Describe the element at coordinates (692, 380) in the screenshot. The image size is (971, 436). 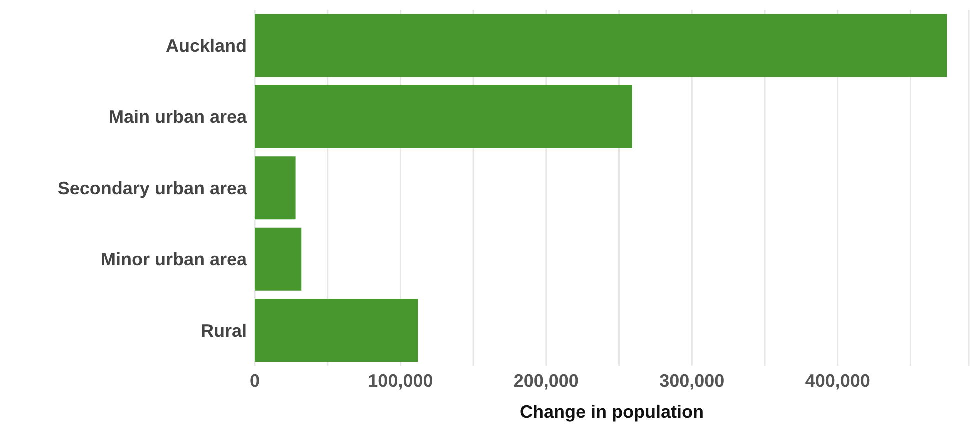
I see `x-tick-label: 300,000` at that location.